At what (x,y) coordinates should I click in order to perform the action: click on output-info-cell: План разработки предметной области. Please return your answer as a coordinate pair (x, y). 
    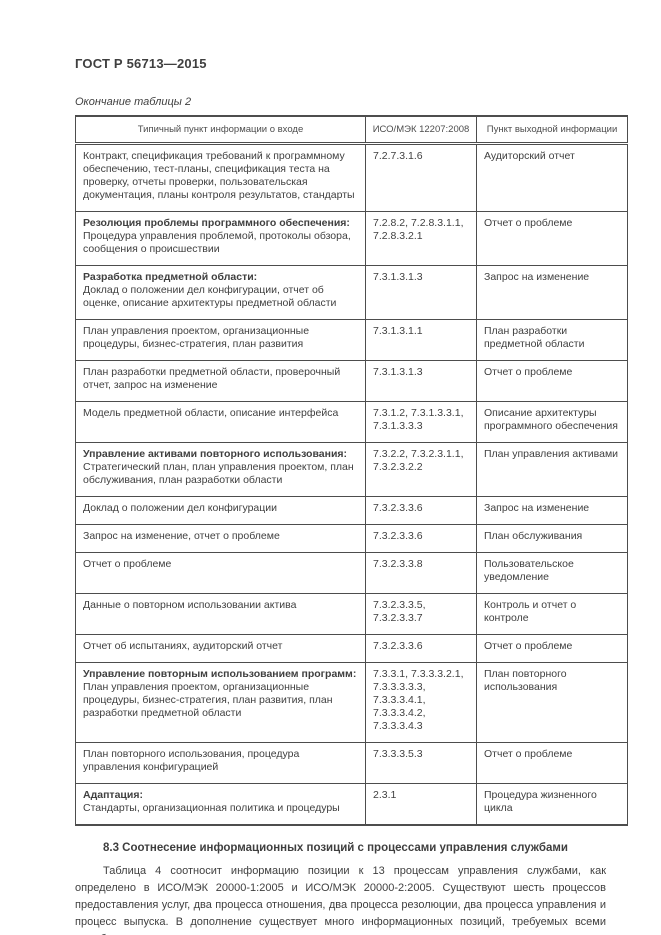
    Looking at the image, I should click on (552, 340).